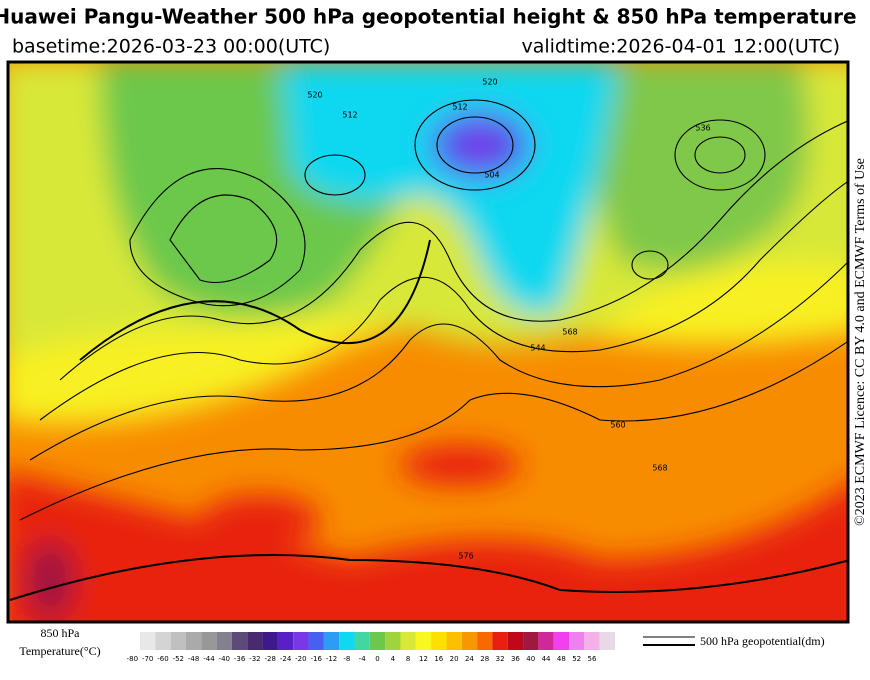  Describe the element at coordinates (178, 659) in the screenshot. I see `colorbar-tick-label: -52` at that location.